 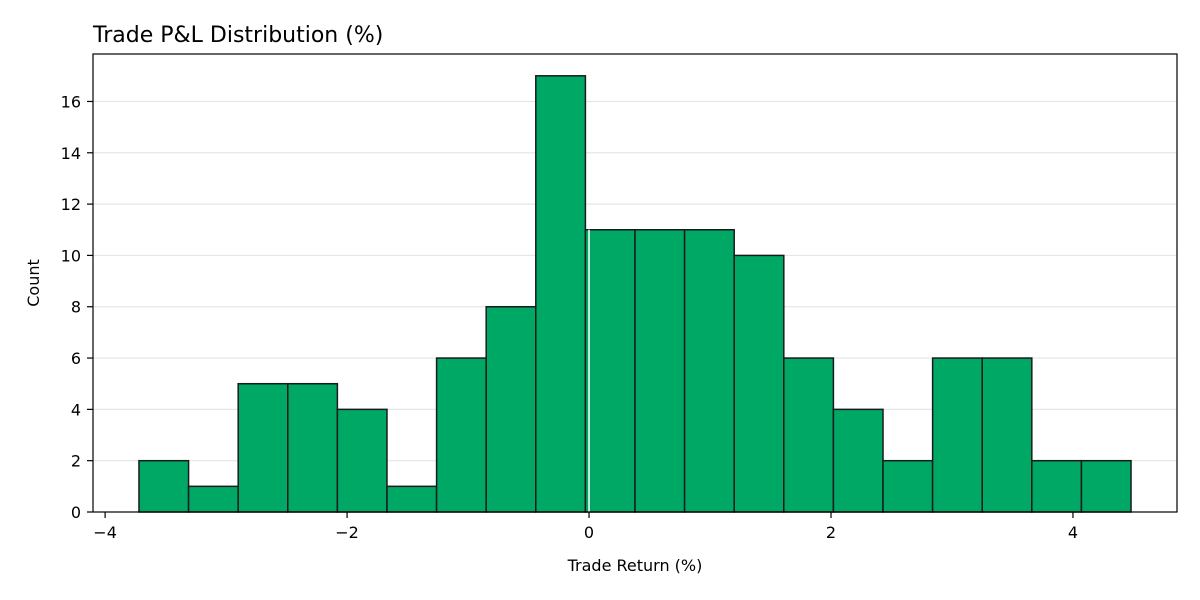 What do you see at coordinates (105, 532) in the screenshot?
I see `x-tick-label: −4` at bounding box center [105, 532].